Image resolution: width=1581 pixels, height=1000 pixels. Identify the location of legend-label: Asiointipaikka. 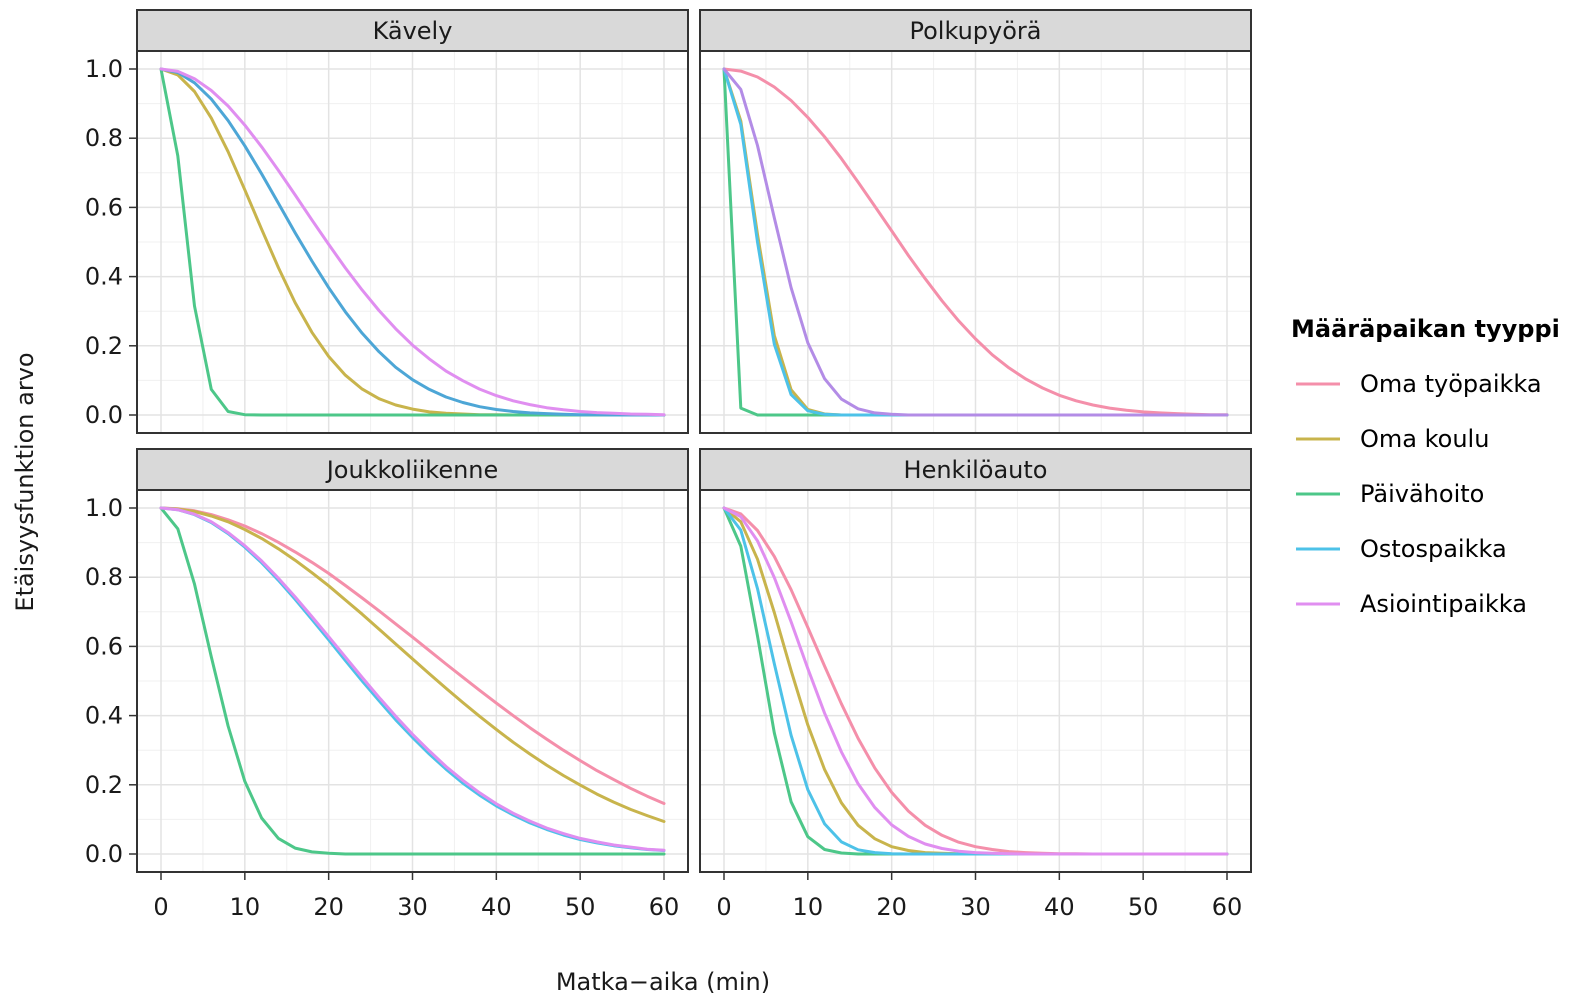
(1443, 604).